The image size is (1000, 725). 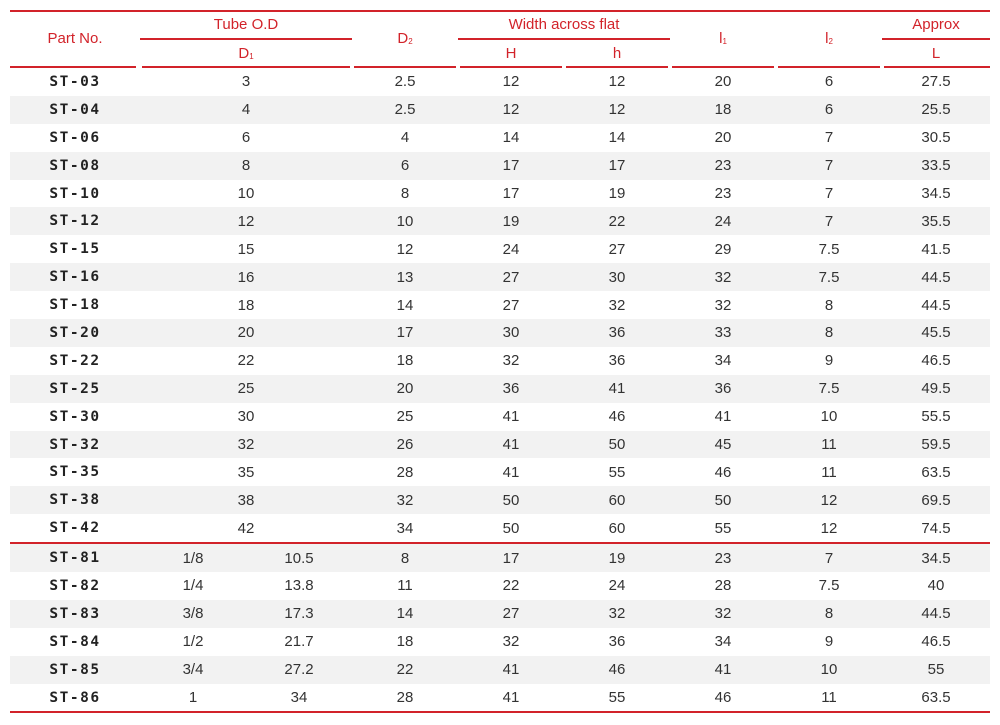 I want to click on l1-cell: 34, so click(x=723, y=361).